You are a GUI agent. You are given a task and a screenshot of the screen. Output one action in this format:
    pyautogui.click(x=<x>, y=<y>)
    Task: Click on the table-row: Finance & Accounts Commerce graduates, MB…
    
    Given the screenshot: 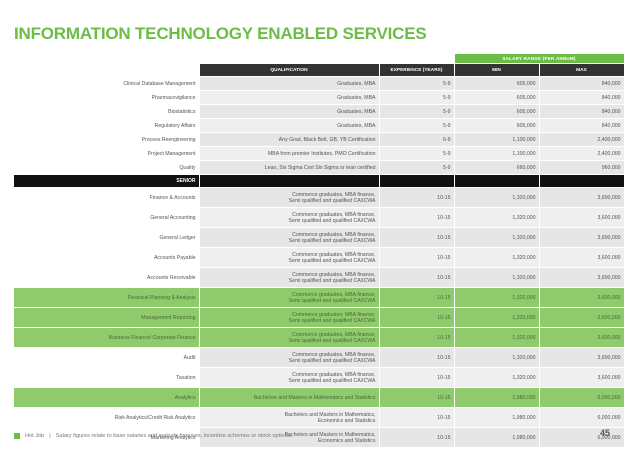 What is the action you would take?
    pyautogui.click(x=319, y=197)
    